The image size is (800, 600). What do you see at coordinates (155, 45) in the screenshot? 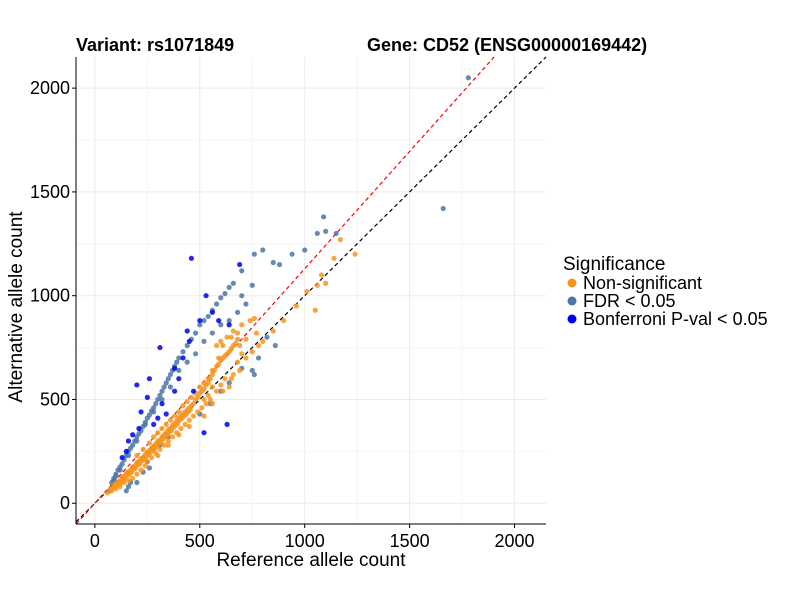
I see `chart-title-variant: Variant: rs1071849` at bounding box center [155, 45].